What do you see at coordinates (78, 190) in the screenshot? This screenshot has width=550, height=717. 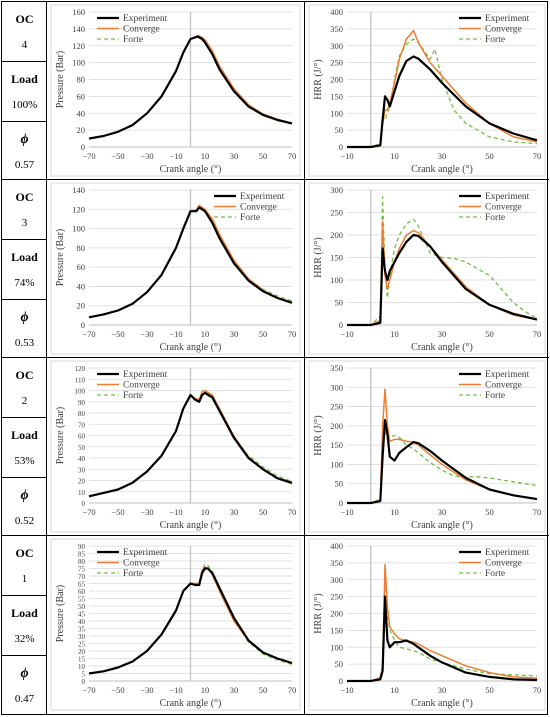 I see `y-tick-label: 140` at bounding box center [78, 190].